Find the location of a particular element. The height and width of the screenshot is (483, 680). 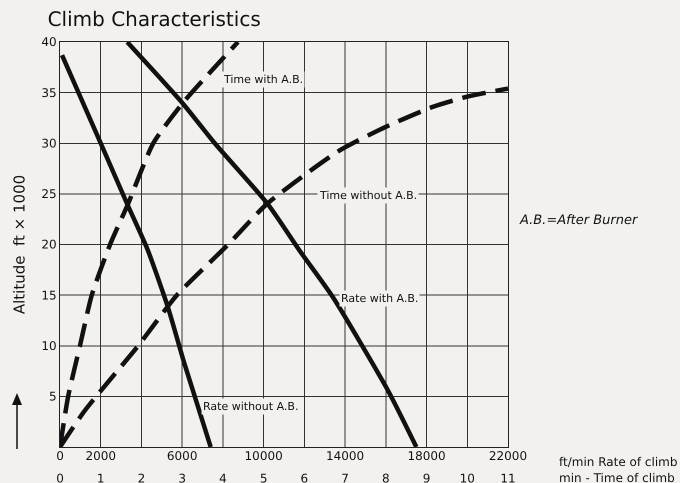

x2-tick-label: 22000 is located at coordinates (508, 456).